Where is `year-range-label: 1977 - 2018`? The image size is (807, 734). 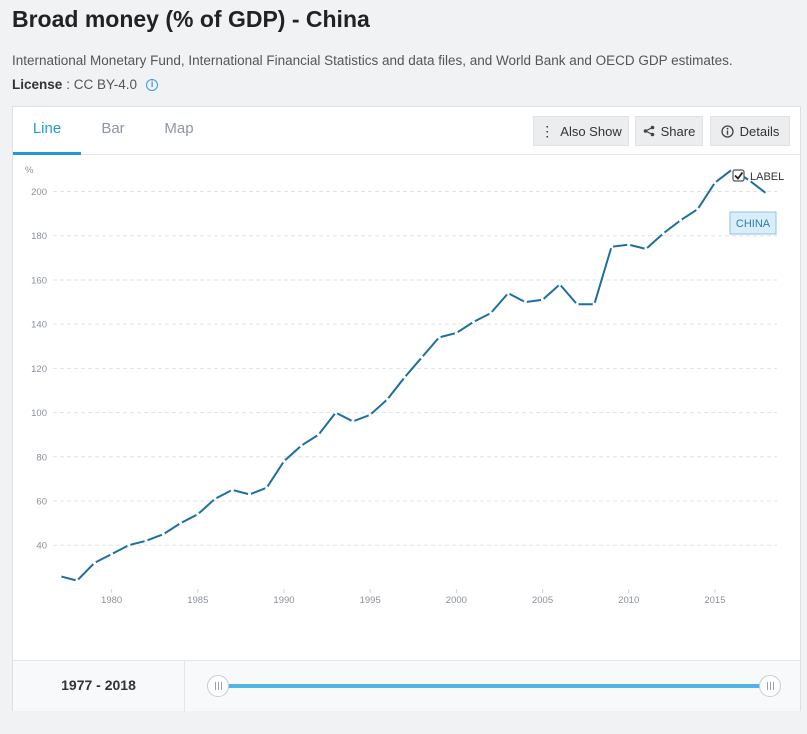
year-range-label: 1977 - 2018 is located at coordinates (99, 686).